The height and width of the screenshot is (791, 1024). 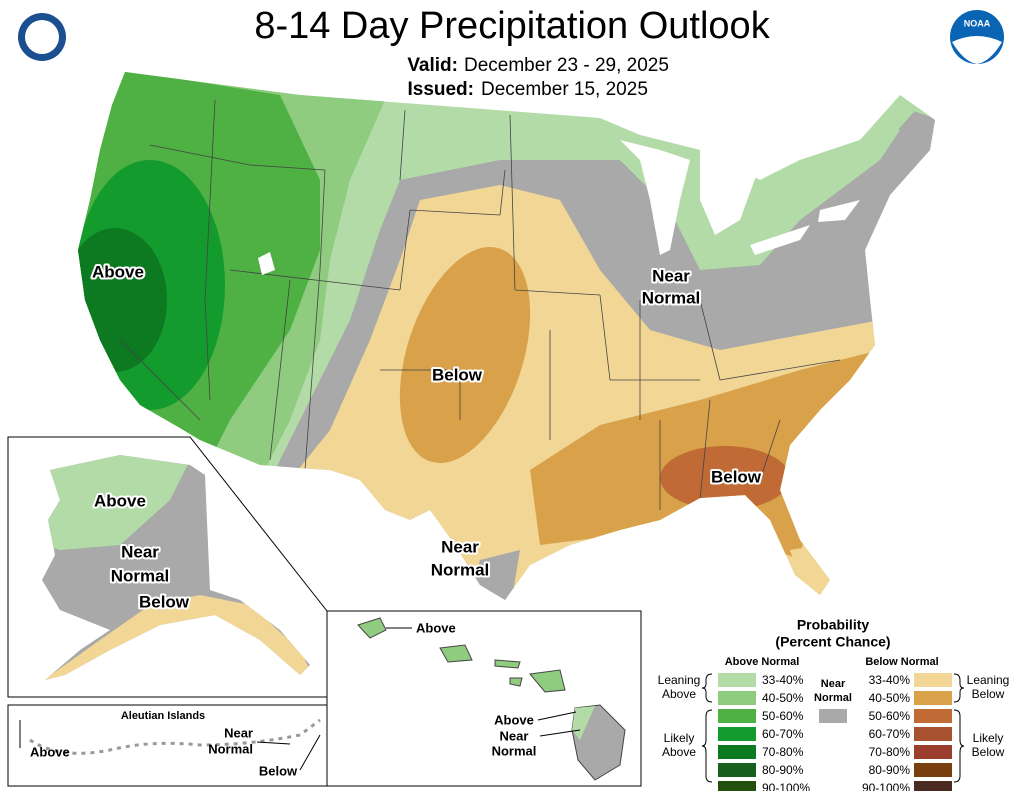 I want to click on aleutian-label: Near, so click(x=238, y=732).